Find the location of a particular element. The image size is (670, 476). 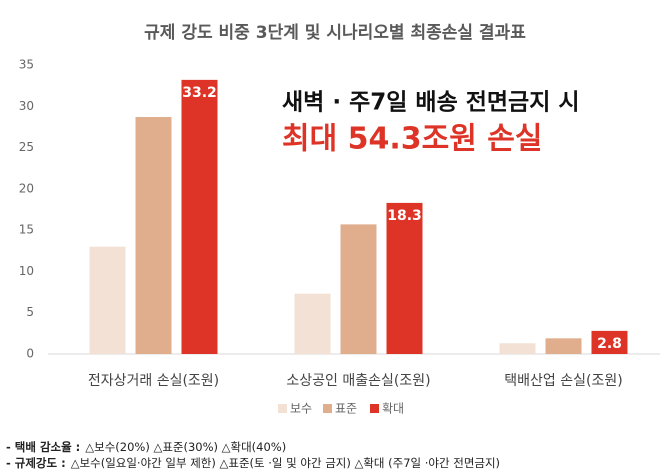

y-tick-label: 35 is located at coordinates (26, 65).